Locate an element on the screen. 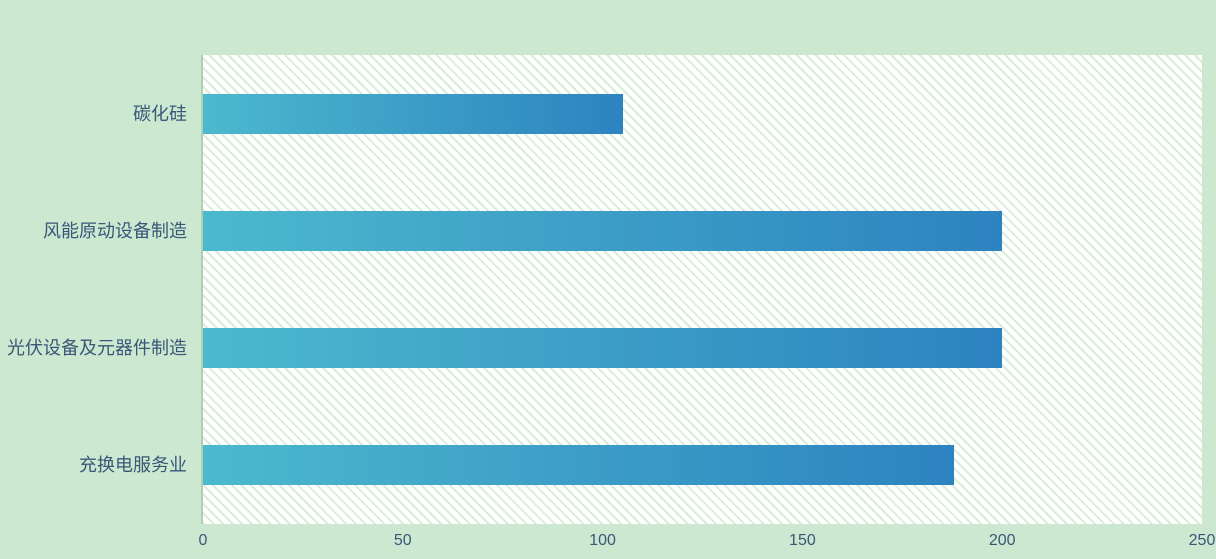 The image size is (1216, 559). x-axis-tick-5: 250 is located at coordinates (1202, 540).